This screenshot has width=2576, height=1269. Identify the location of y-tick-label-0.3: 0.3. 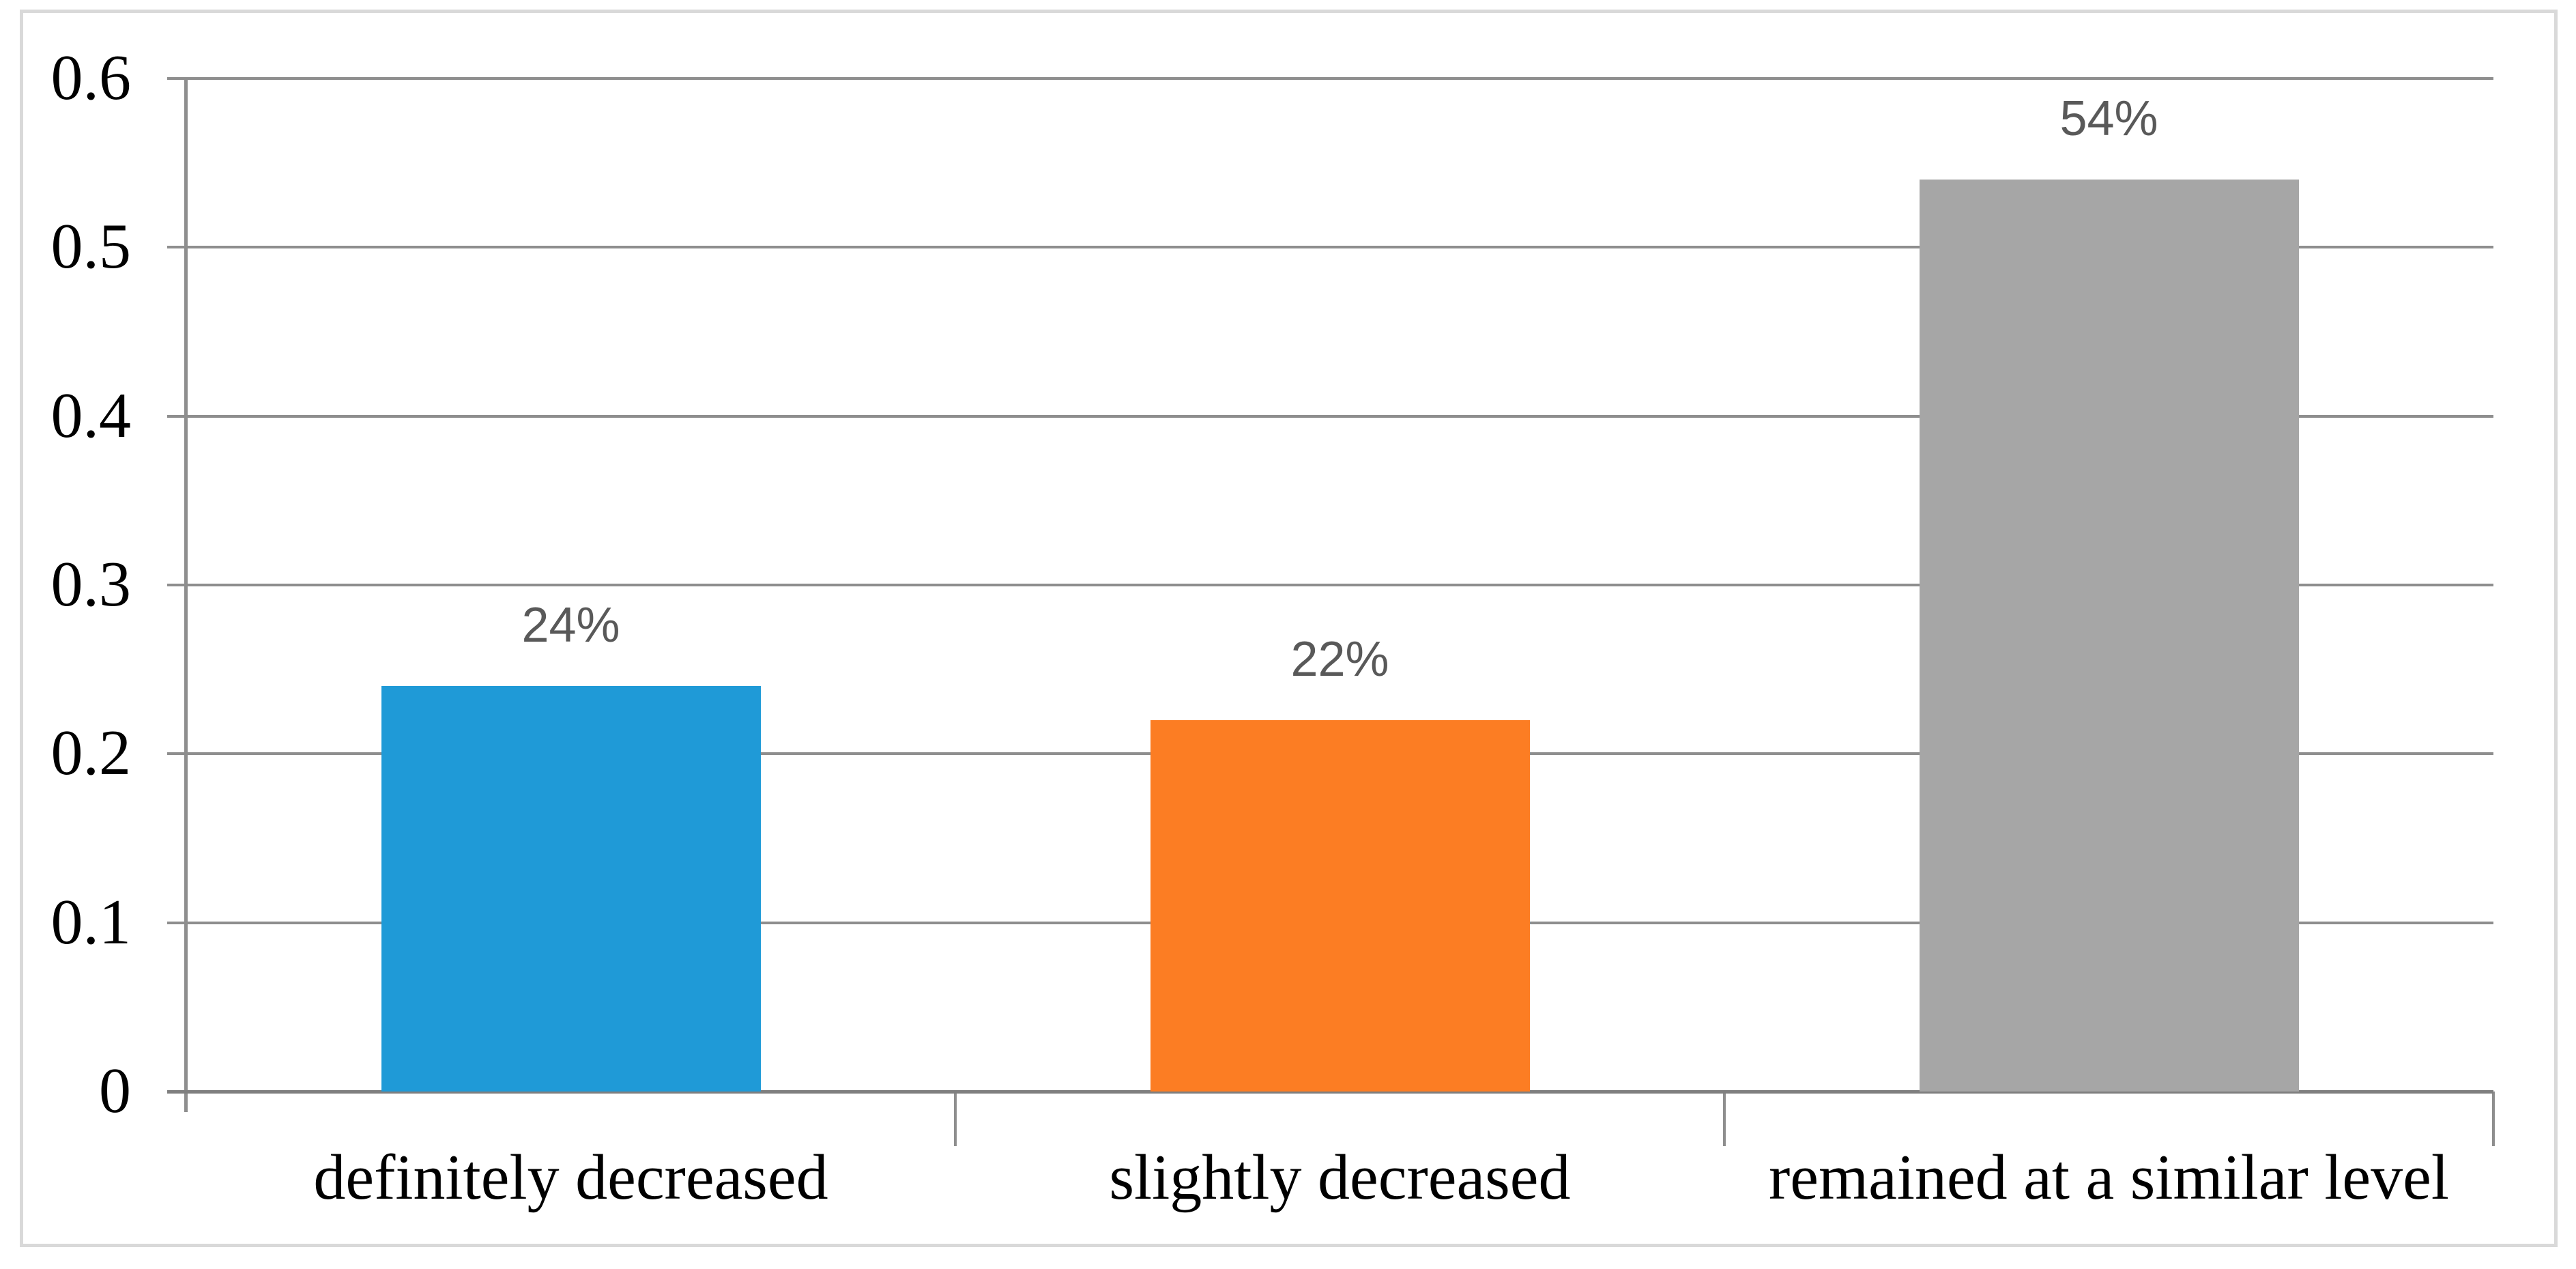
(91, 585).